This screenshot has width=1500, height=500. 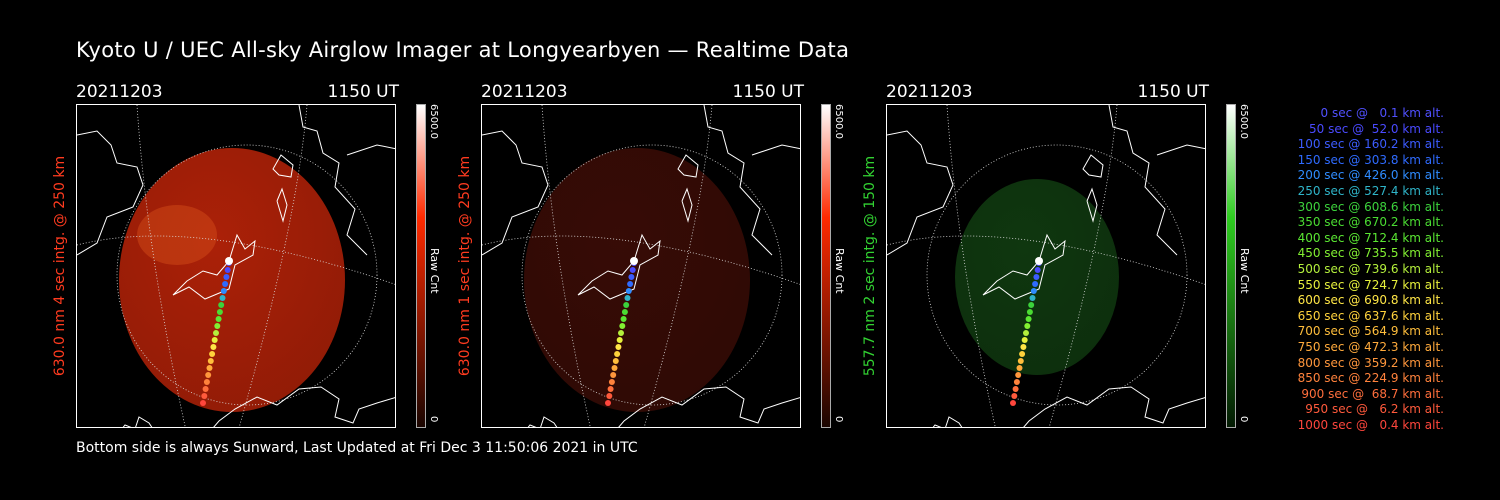 I want to click on legend-row: 200 sec @ 426.0 km alt., so click(x=1370, y=175).